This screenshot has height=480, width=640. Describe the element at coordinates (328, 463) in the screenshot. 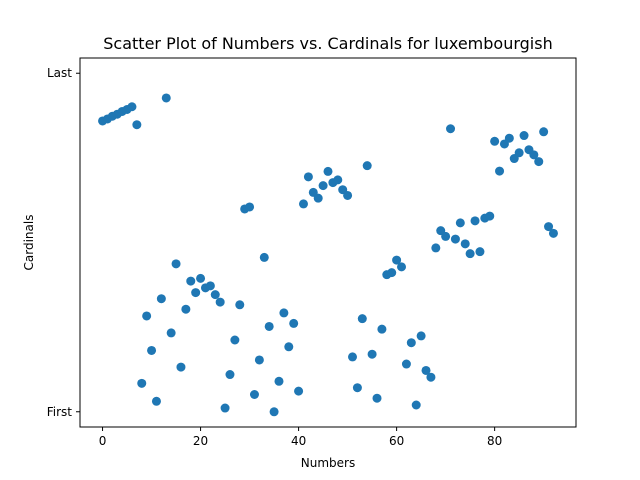

I see `x-axis-label: Numbers` at that location.